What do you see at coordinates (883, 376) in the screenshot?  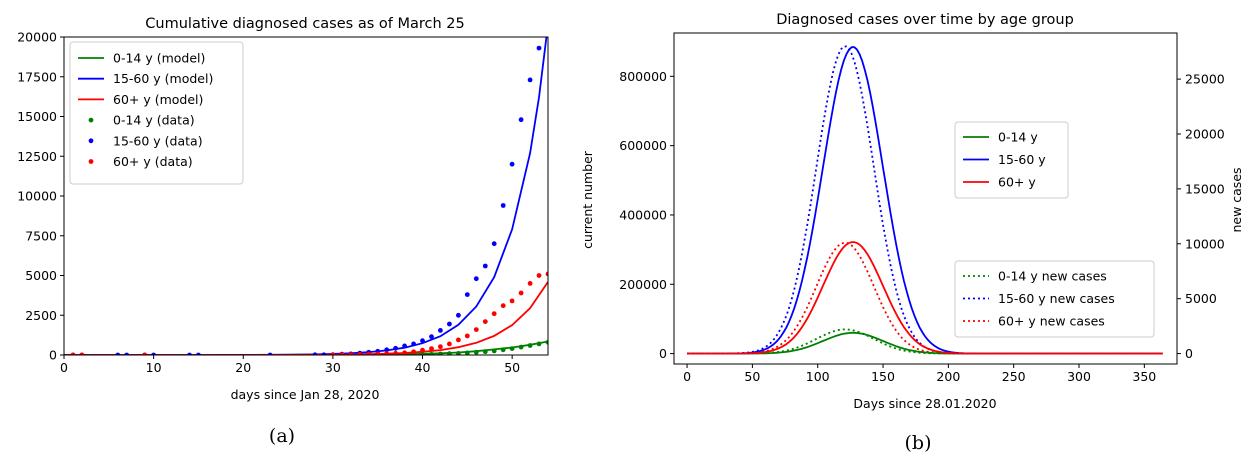 I see `x-tick-label: 150` at bounding box center [883, 376].